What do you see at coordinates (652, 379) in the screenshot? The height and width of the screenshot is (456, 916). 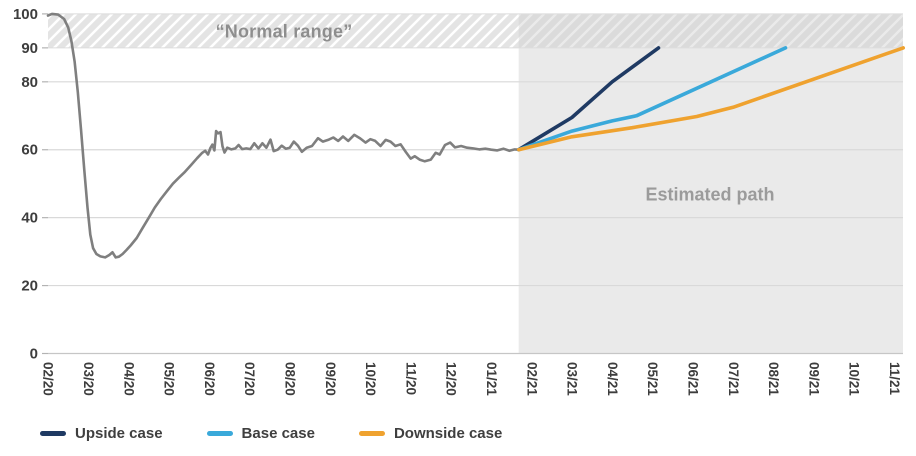 I see `x-axis-label: 05/21` at bounding box center [652, 379].